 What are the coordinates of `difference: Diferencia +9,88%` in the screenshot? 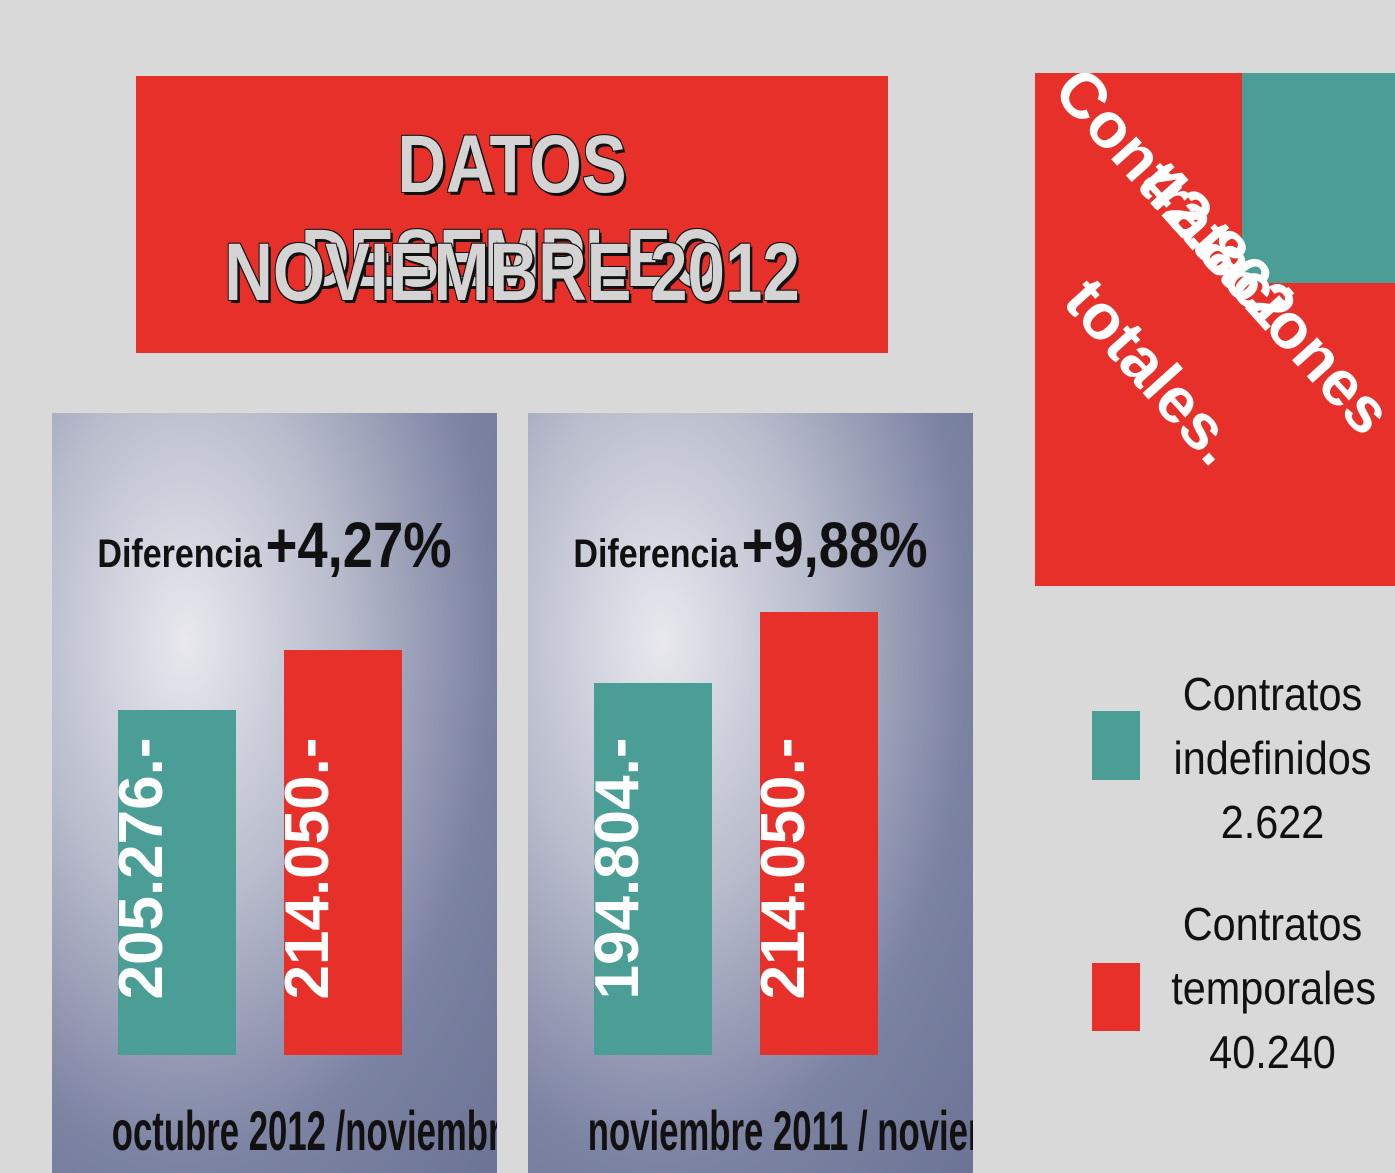 It's located at (750, 545).